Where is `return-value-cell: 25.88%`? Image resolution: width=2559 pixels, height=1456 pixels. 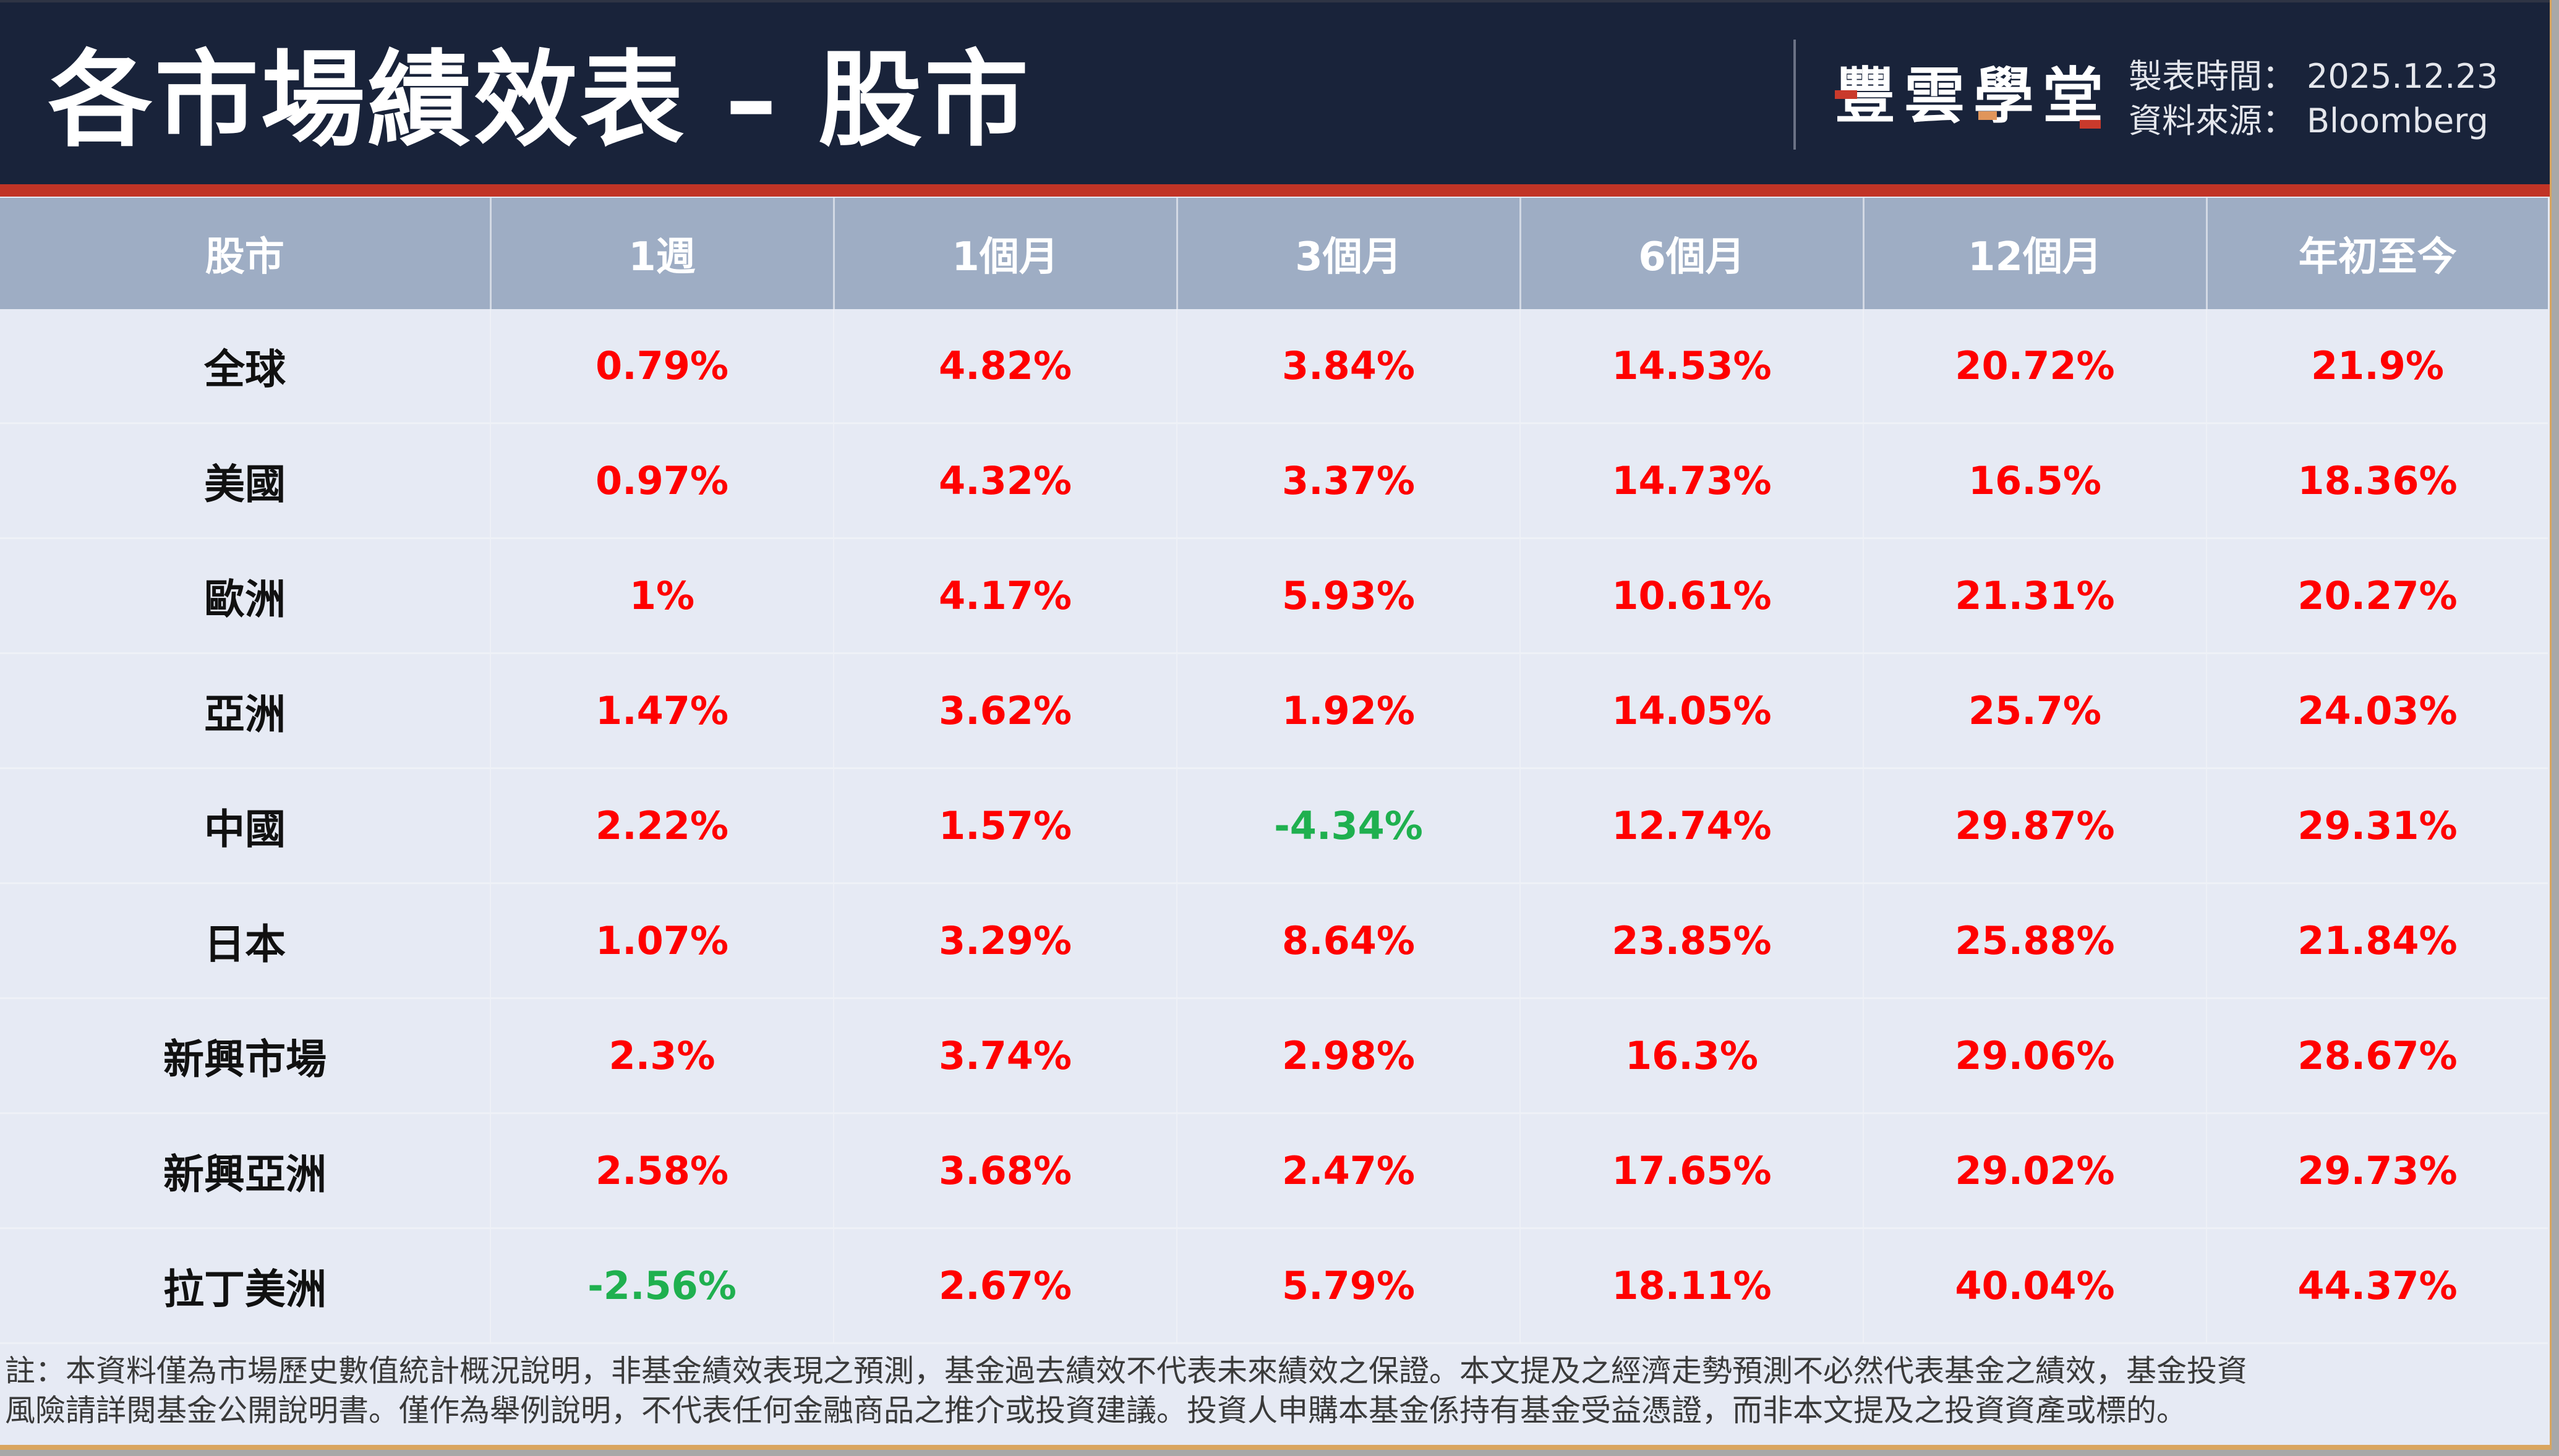
return-value-cell: 25.88% is located at coordinates (2035, 941).